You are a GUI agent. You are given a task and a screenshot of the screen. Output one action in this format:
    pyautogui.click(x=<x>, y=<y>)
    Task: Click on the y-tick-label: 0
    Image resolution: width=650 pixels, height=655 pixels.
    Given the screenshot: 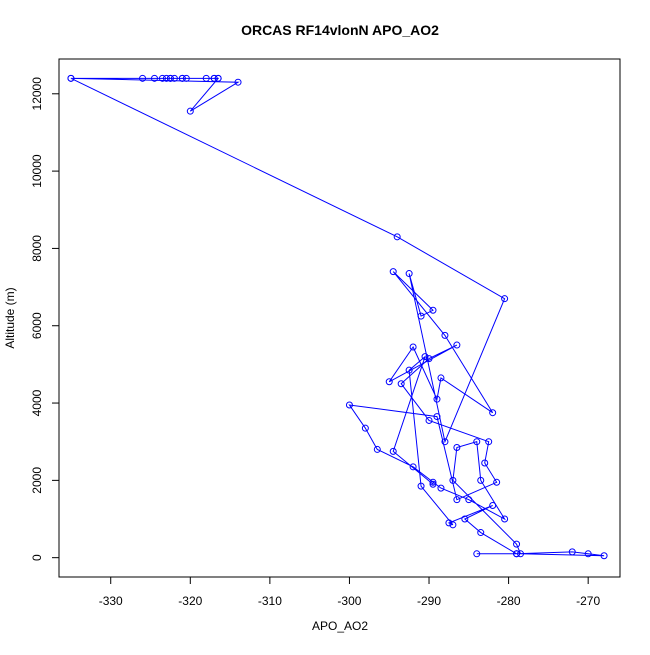 What is the action you would take?
    pyautogui.click(x=37, y=557)
    